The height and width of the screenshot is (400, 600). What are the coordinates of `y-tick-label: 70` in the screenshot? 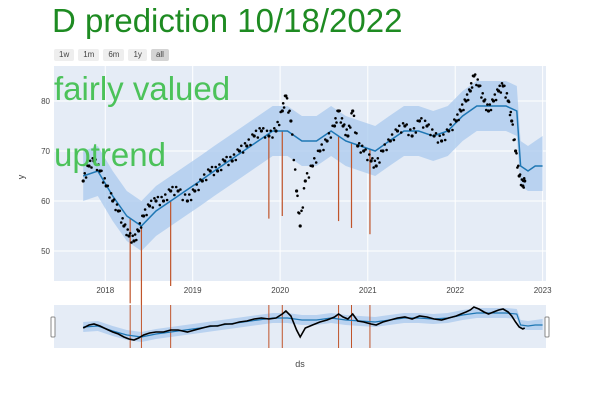 It's located at (45, 151).